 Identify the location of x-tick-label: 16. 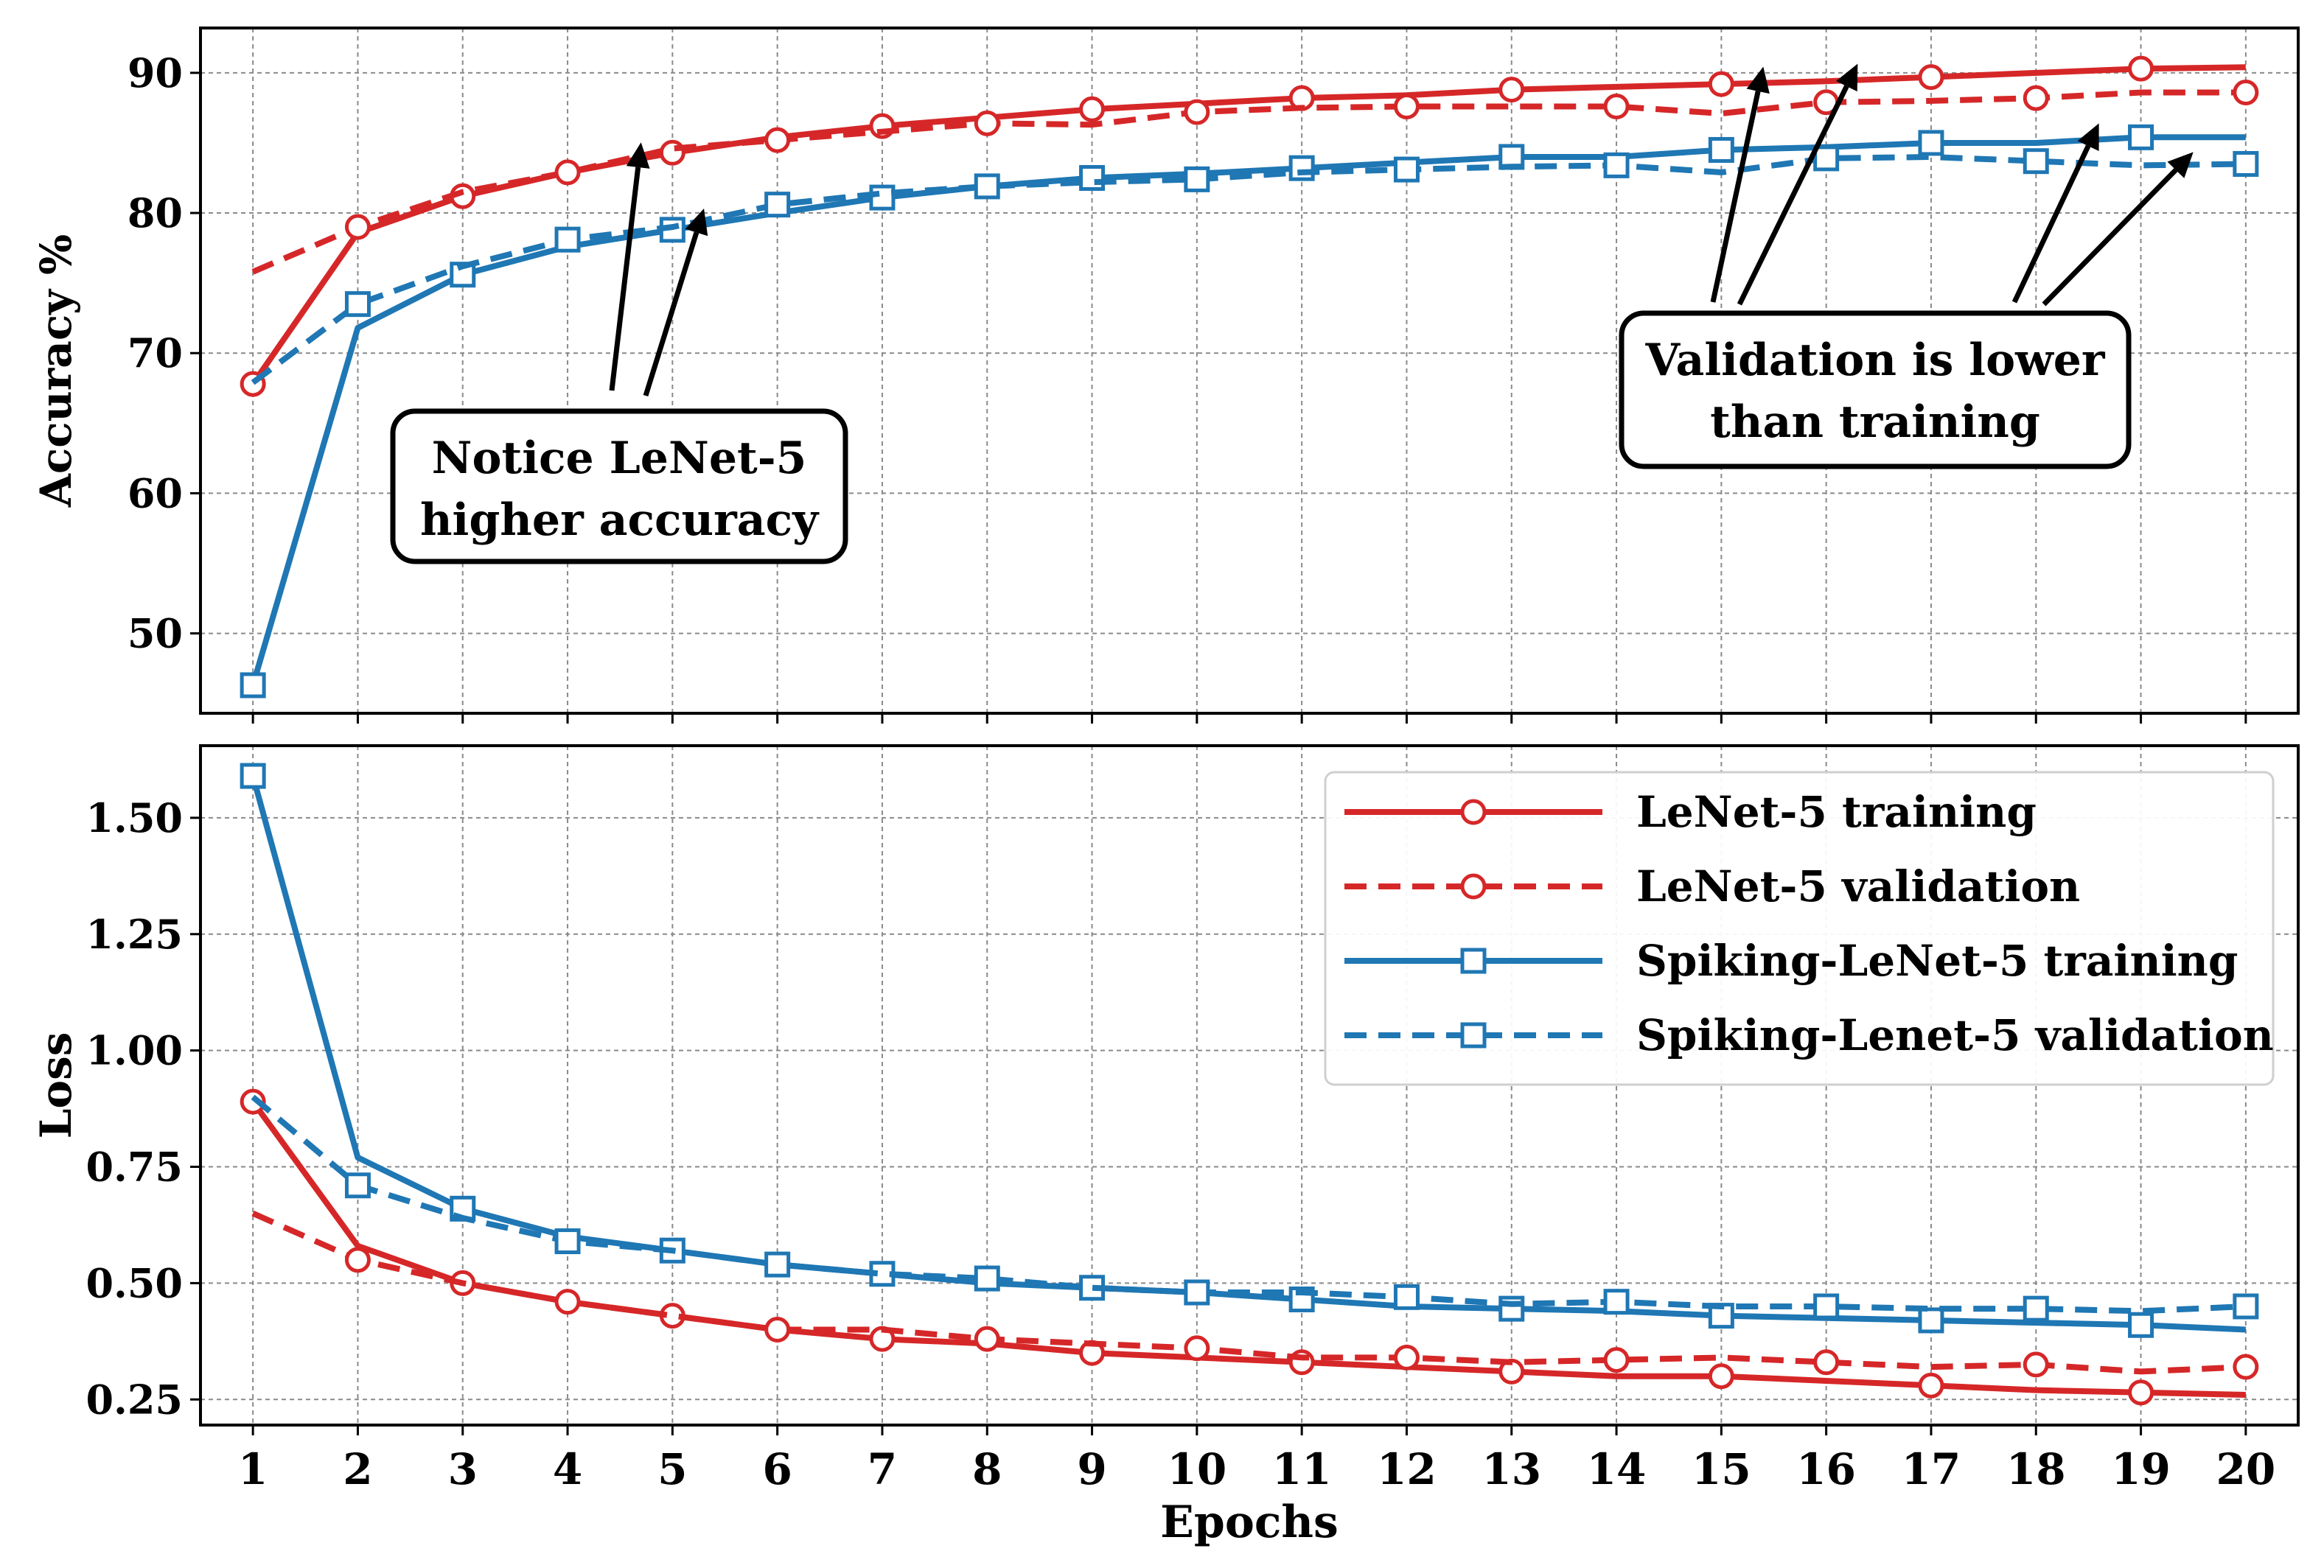
(1826, 1469).